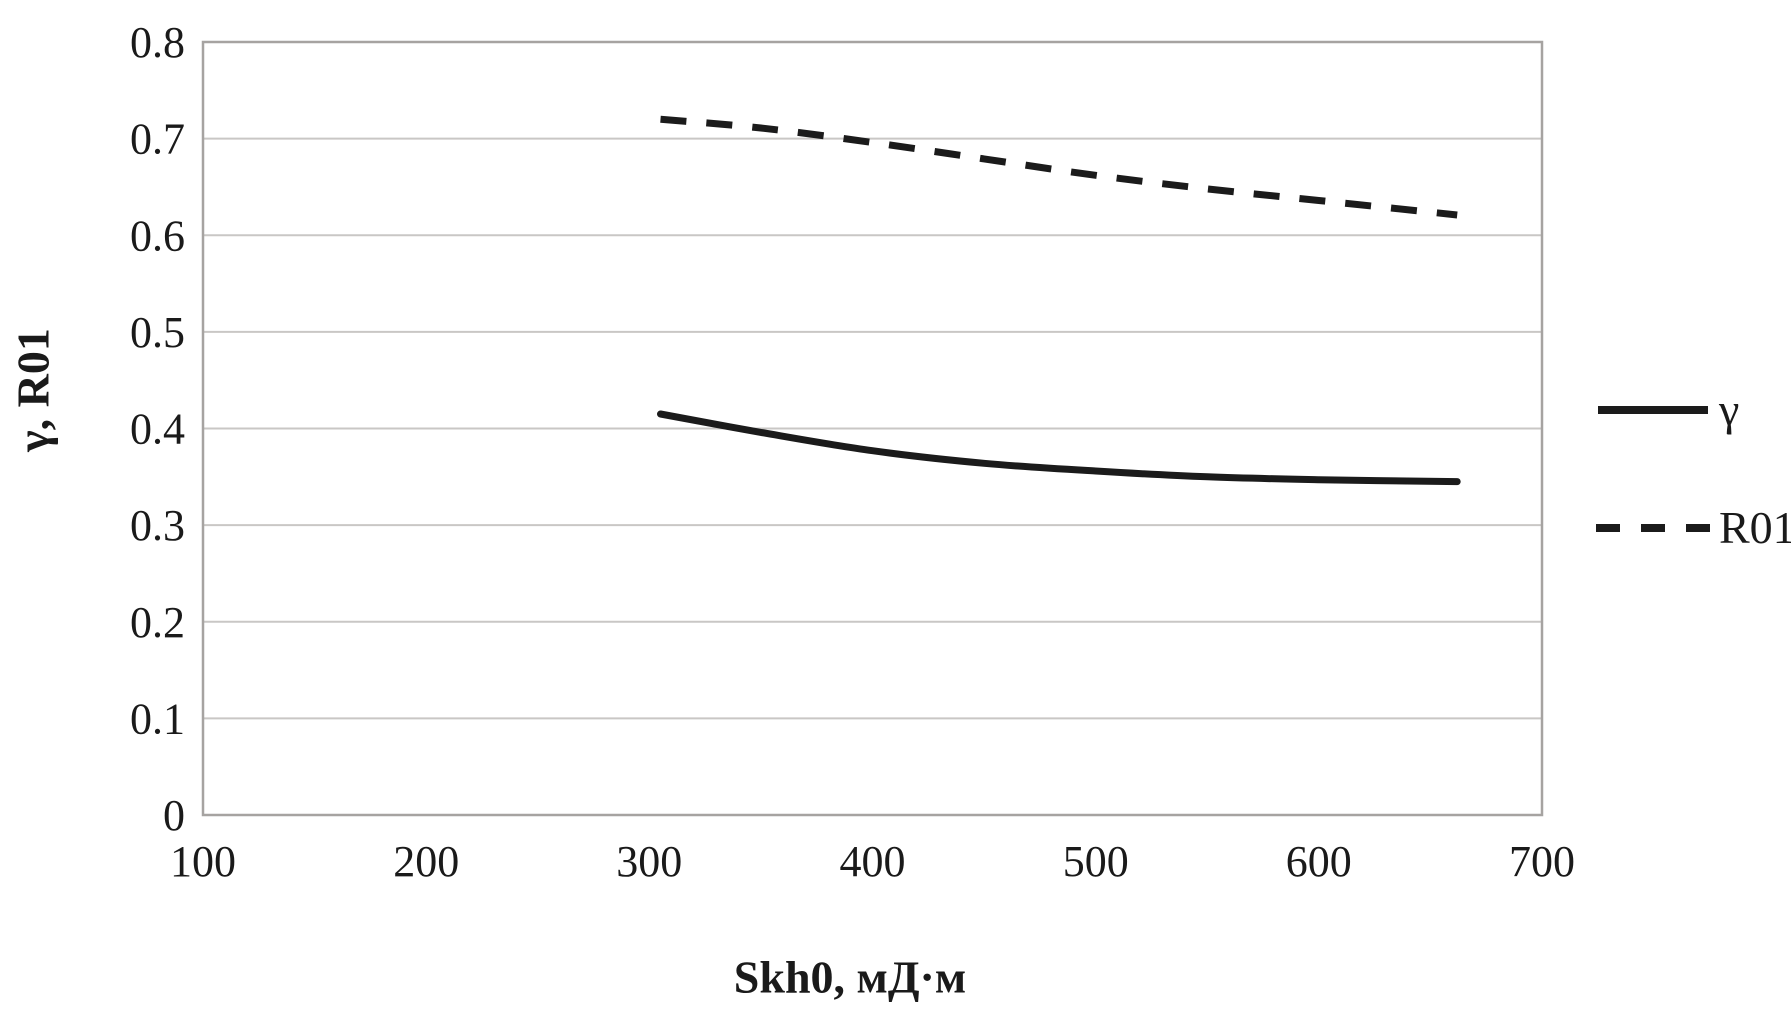 This screenshot has height=1023, width=1791. I want to click on x-tick-label-300: 300, so click(649, 861).